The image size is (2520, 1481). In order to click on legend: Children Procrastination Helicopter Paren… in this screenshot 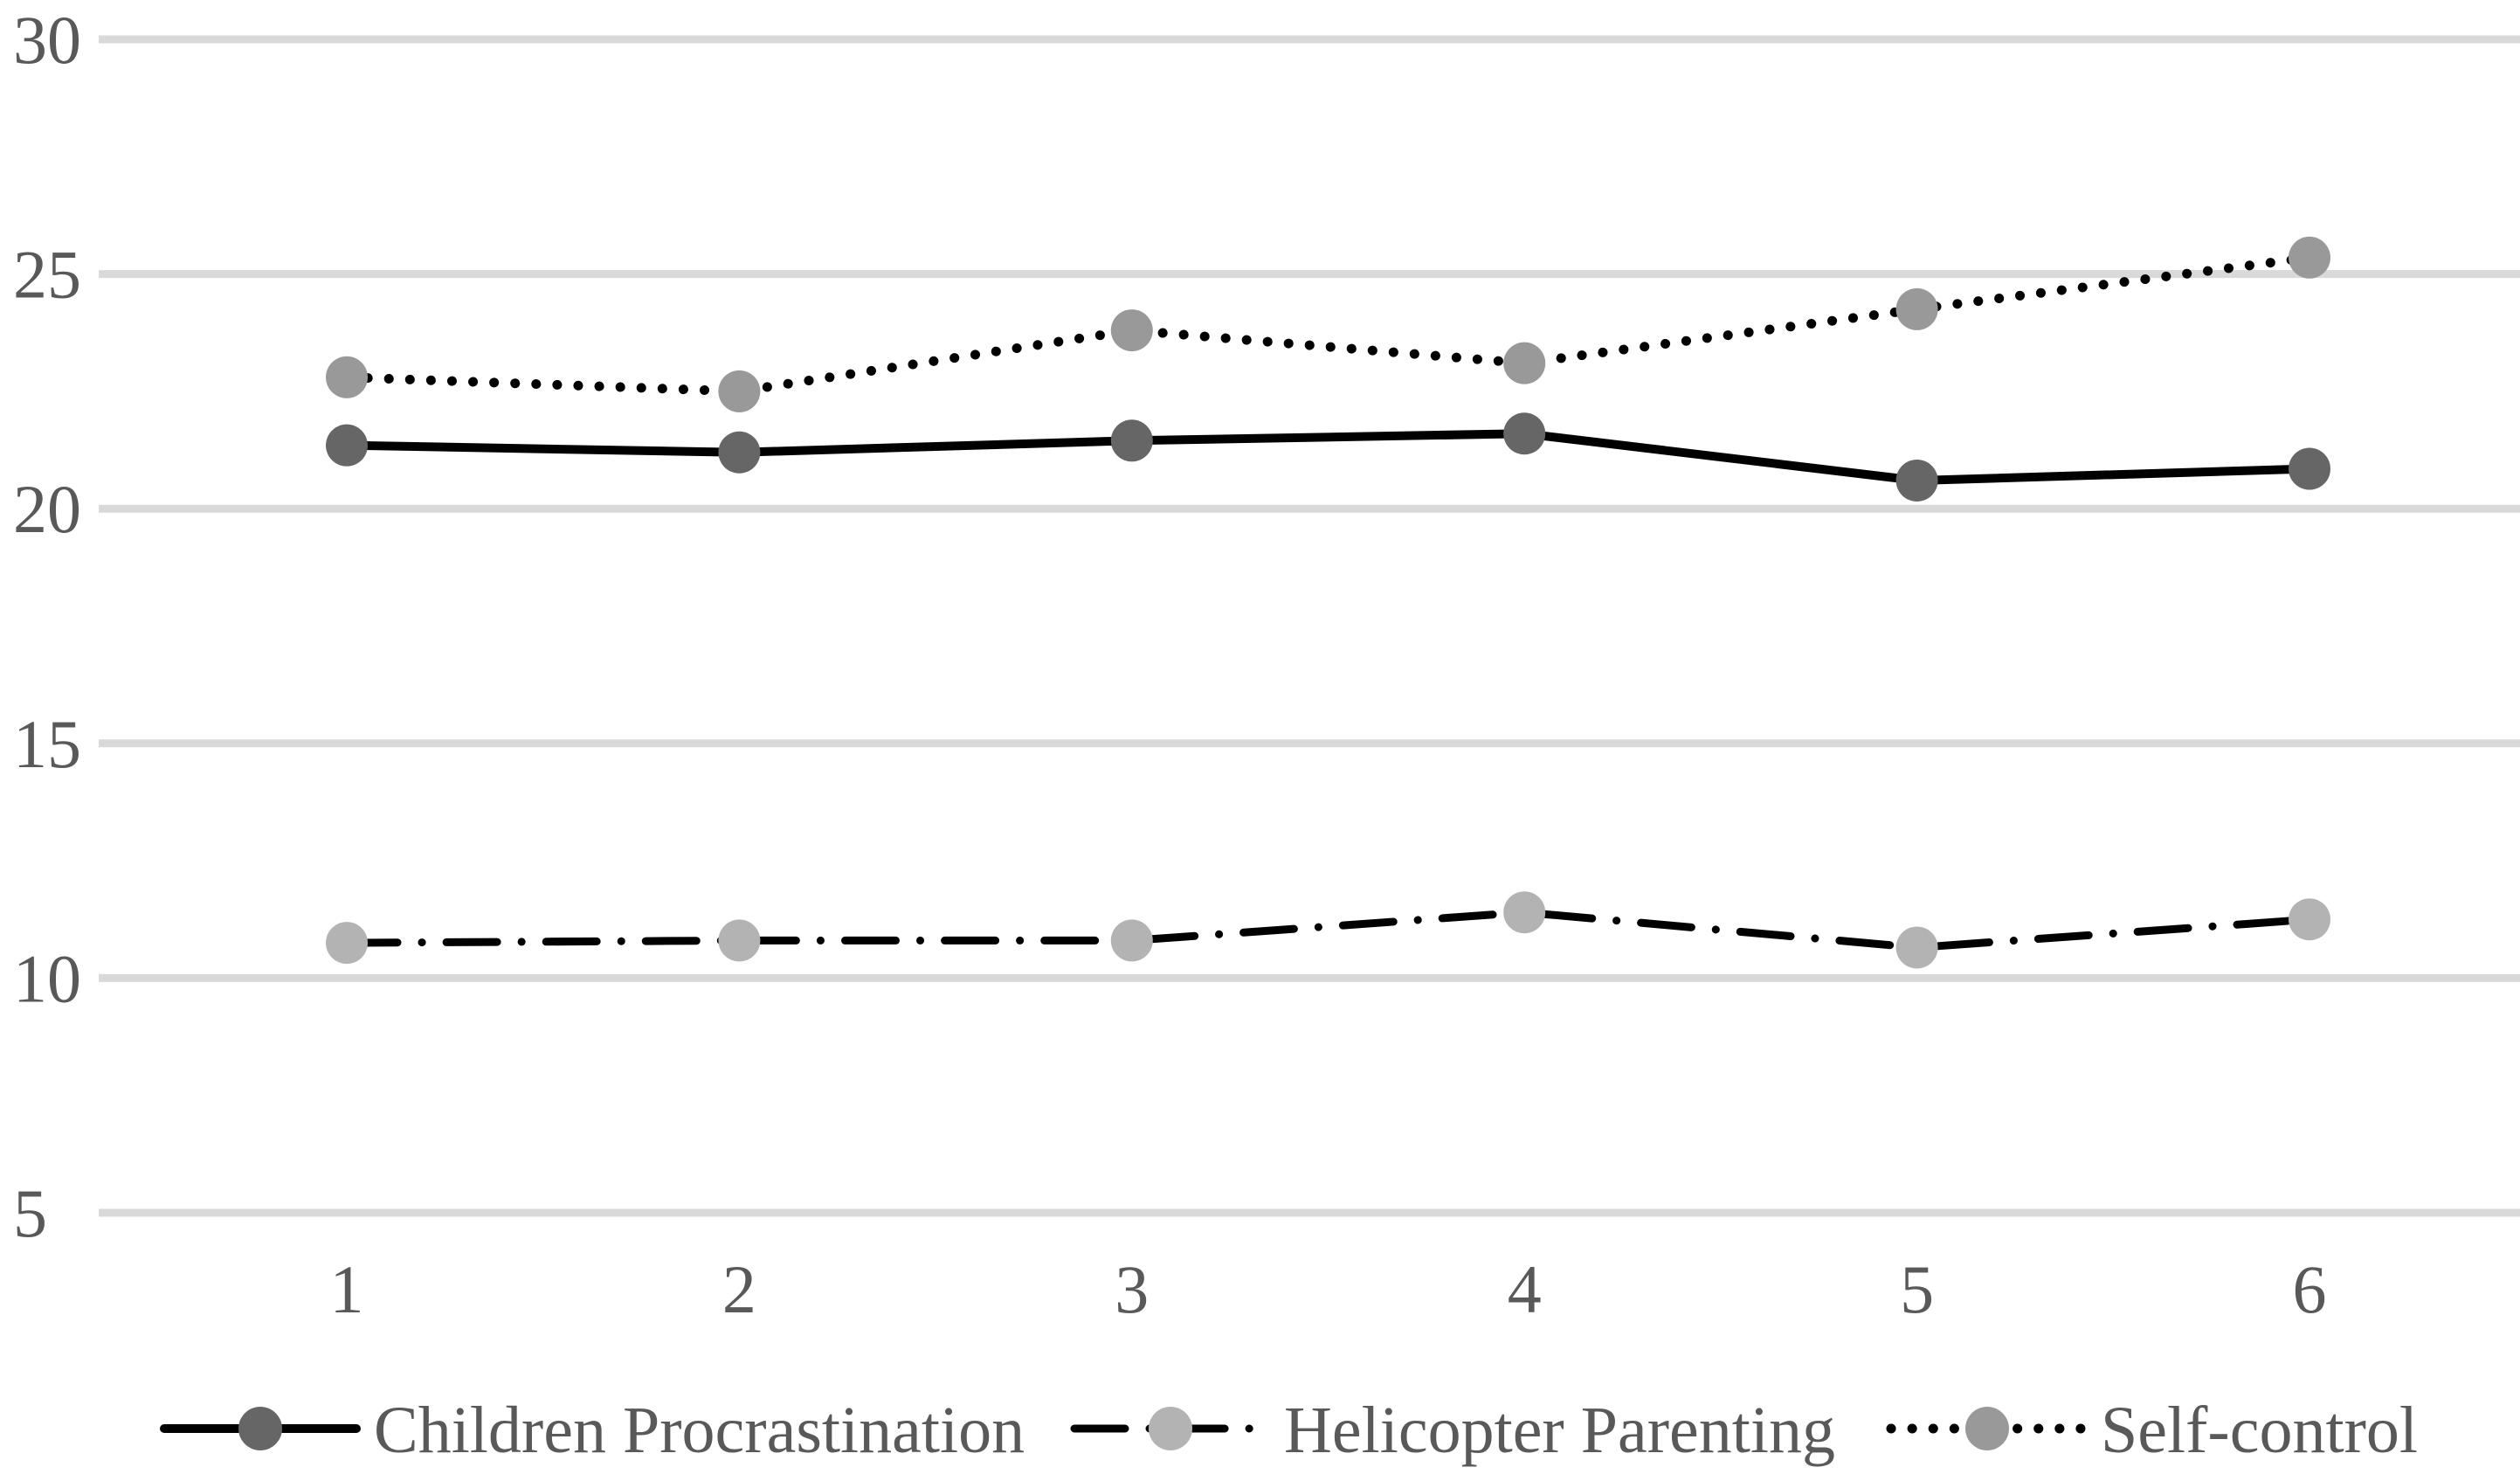, I will do `click(1289, 1430)`.